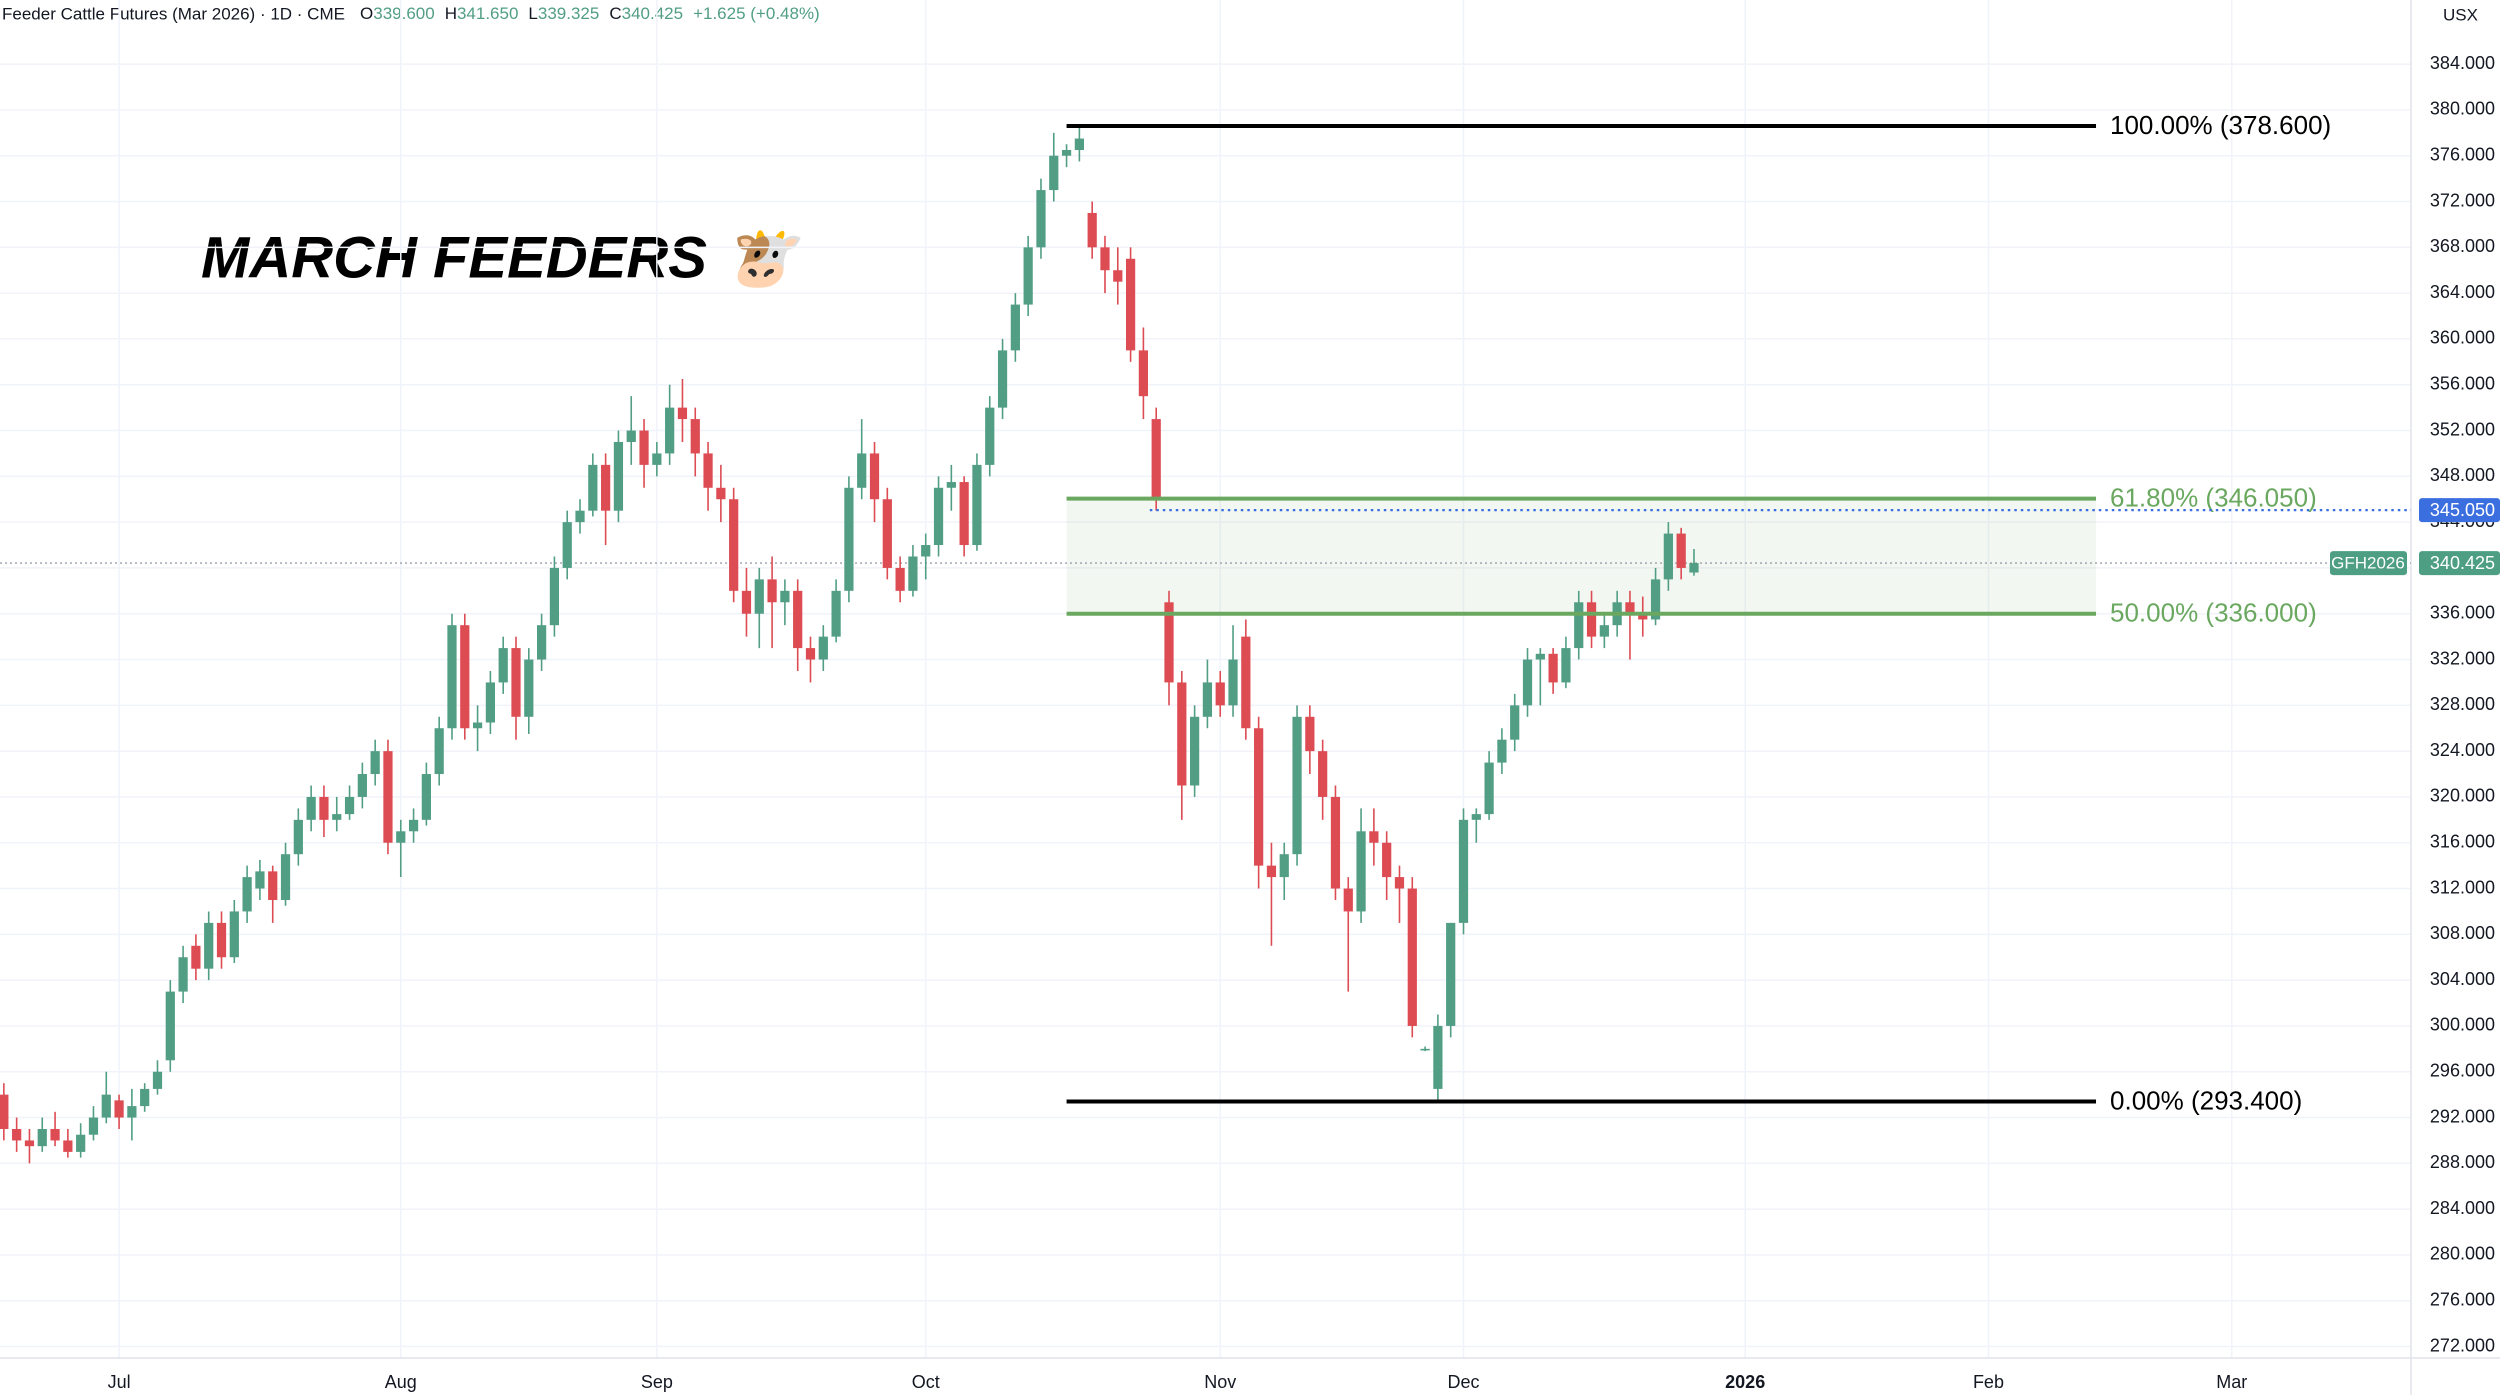 The image size is (2500, 1395). Describe the element at coordinates (2462, 612) in the screenshot. I see `y-tick-label: 336.000` at that location.